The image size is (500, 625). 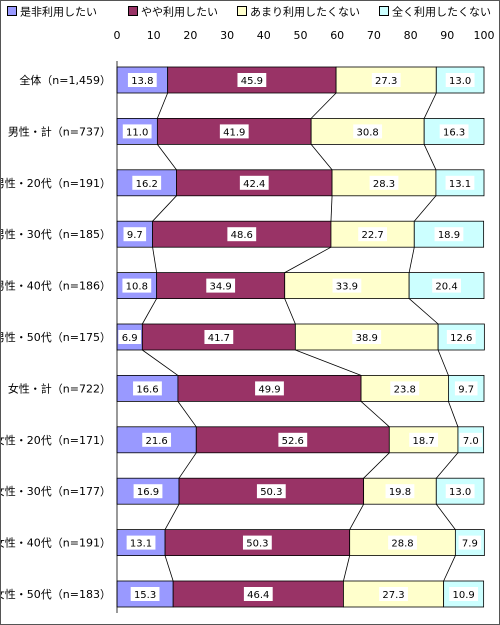 I want to click on category-label: 男性・50代（n=175）, so click(x=56, y=337).